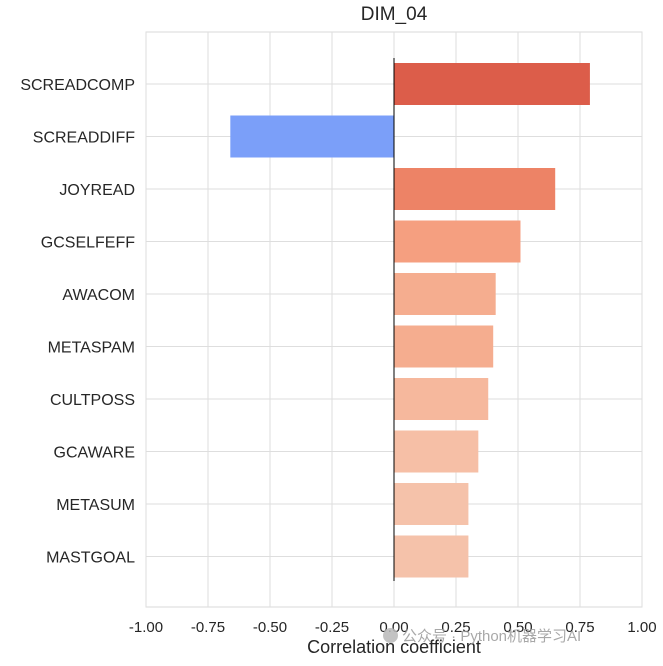  I want to click on y-tick-label: CULTPOSS, so click(92, 400).